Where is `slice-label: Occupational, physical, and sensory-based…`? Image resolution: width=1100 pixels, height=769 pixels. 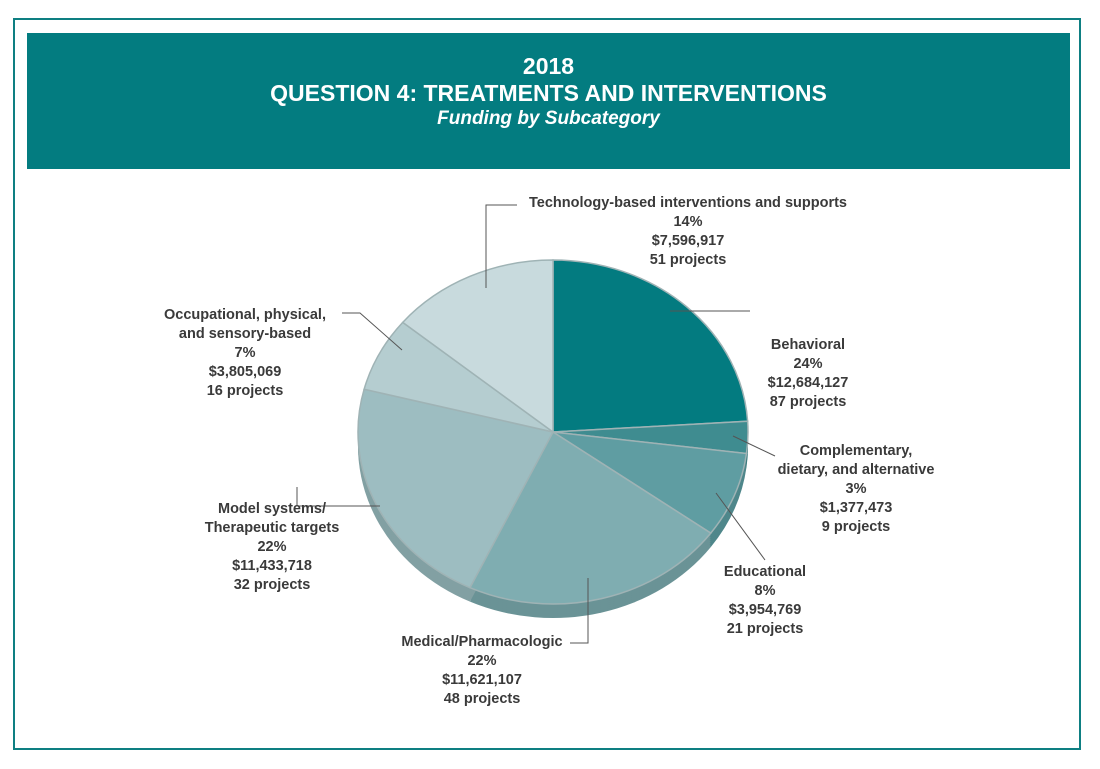 slice-label: Occupational, physical, and sensory-based… is located at coordinates (245, 353).